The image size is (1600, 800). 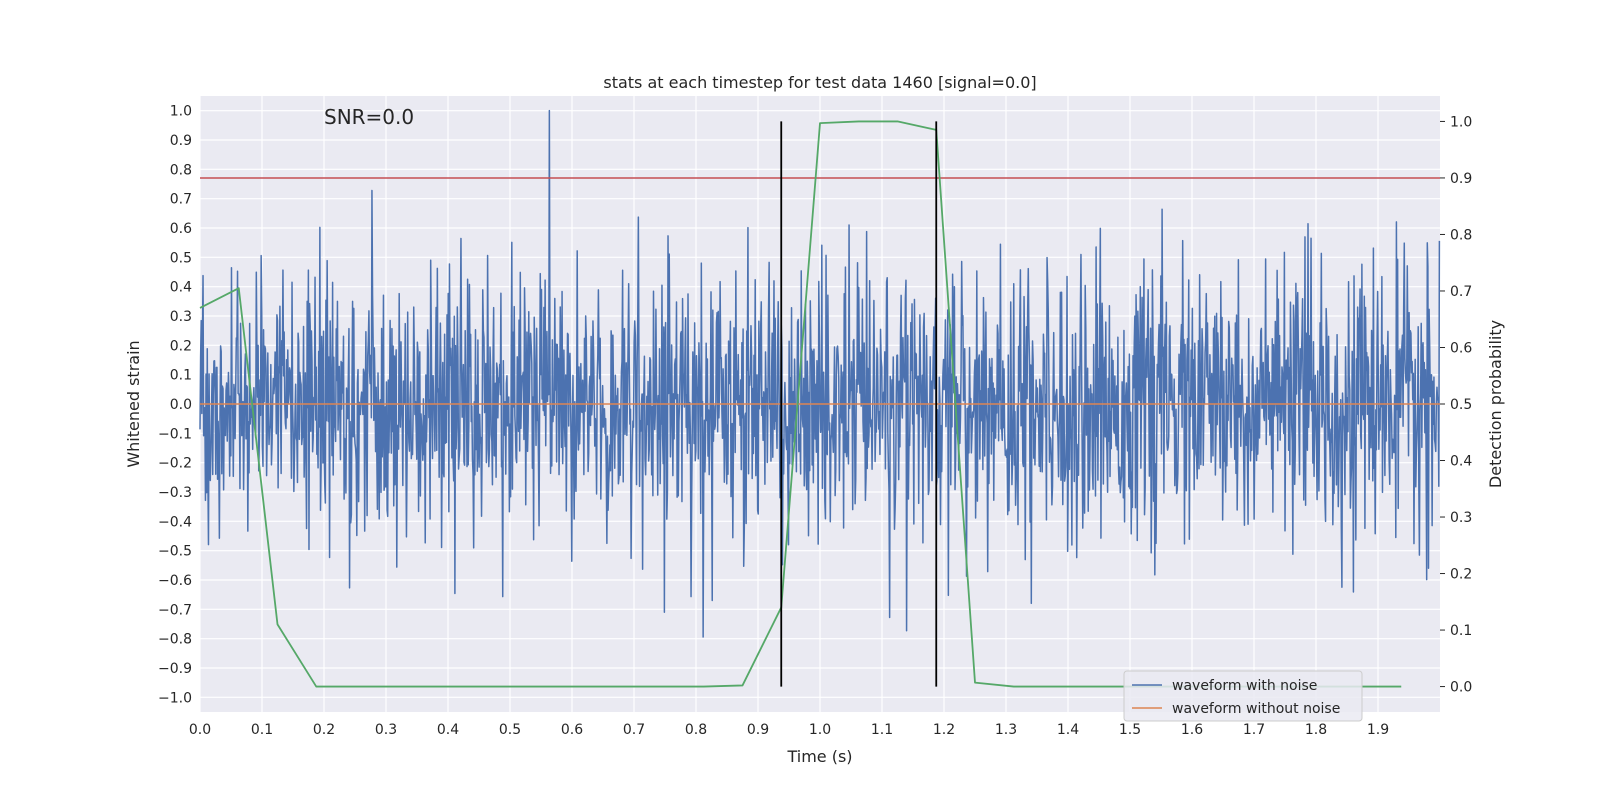 I want to click on y-right-tick-label: 0.9, so click(x=1461, y=179).